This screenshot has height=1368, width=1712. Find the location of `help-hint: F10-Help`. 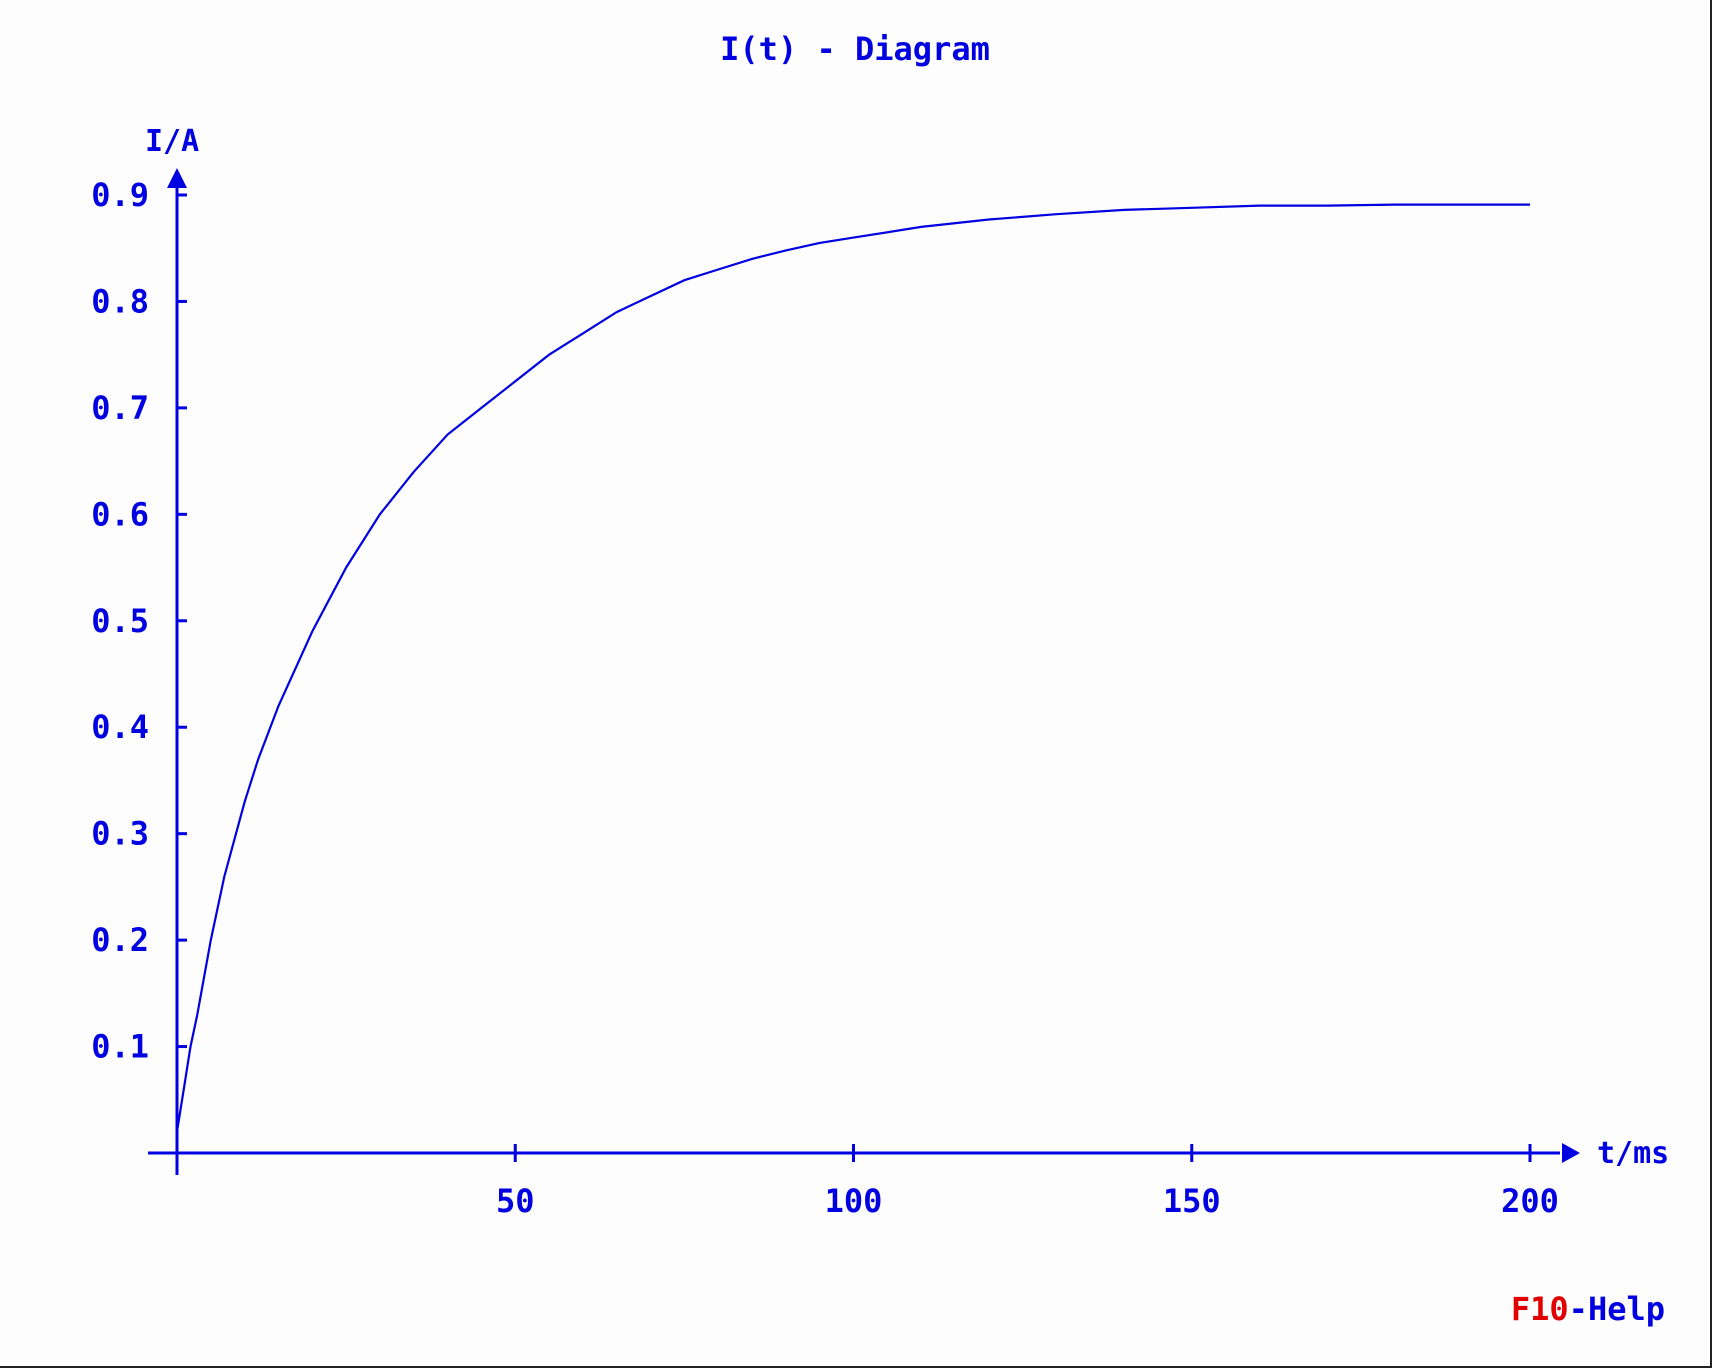

help-hint: F10-Help is located at coordinates (1588, 1309).